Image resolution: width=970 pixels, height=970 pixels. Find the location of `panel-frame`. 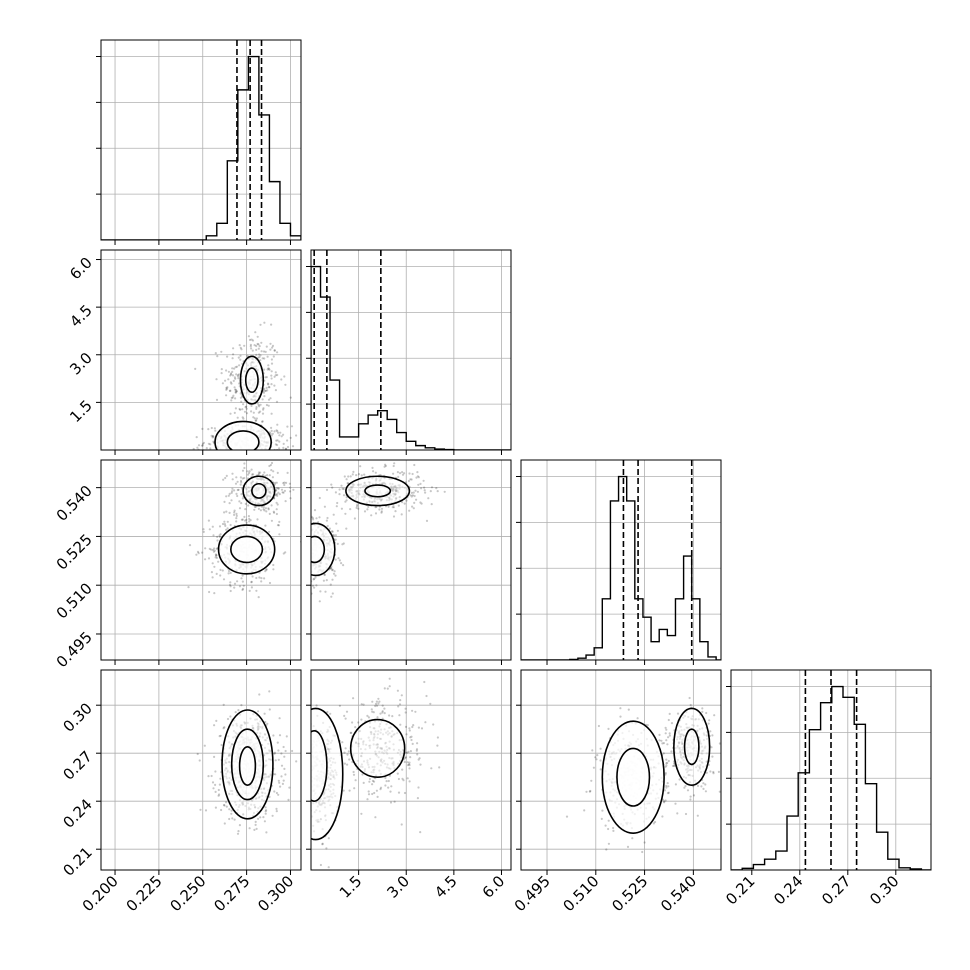

panel-frame is located at coordinates (621, 560).